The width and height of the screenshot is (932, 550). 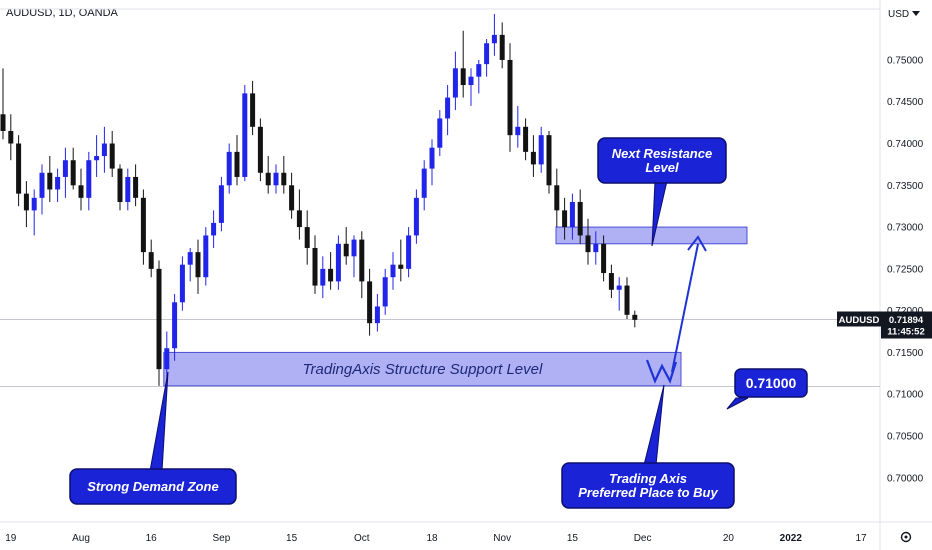 What do you see at coordinates (906, 320) in the screenshot?
I see `price-tag-value: 0.71894` at bounding box center [906, 320].